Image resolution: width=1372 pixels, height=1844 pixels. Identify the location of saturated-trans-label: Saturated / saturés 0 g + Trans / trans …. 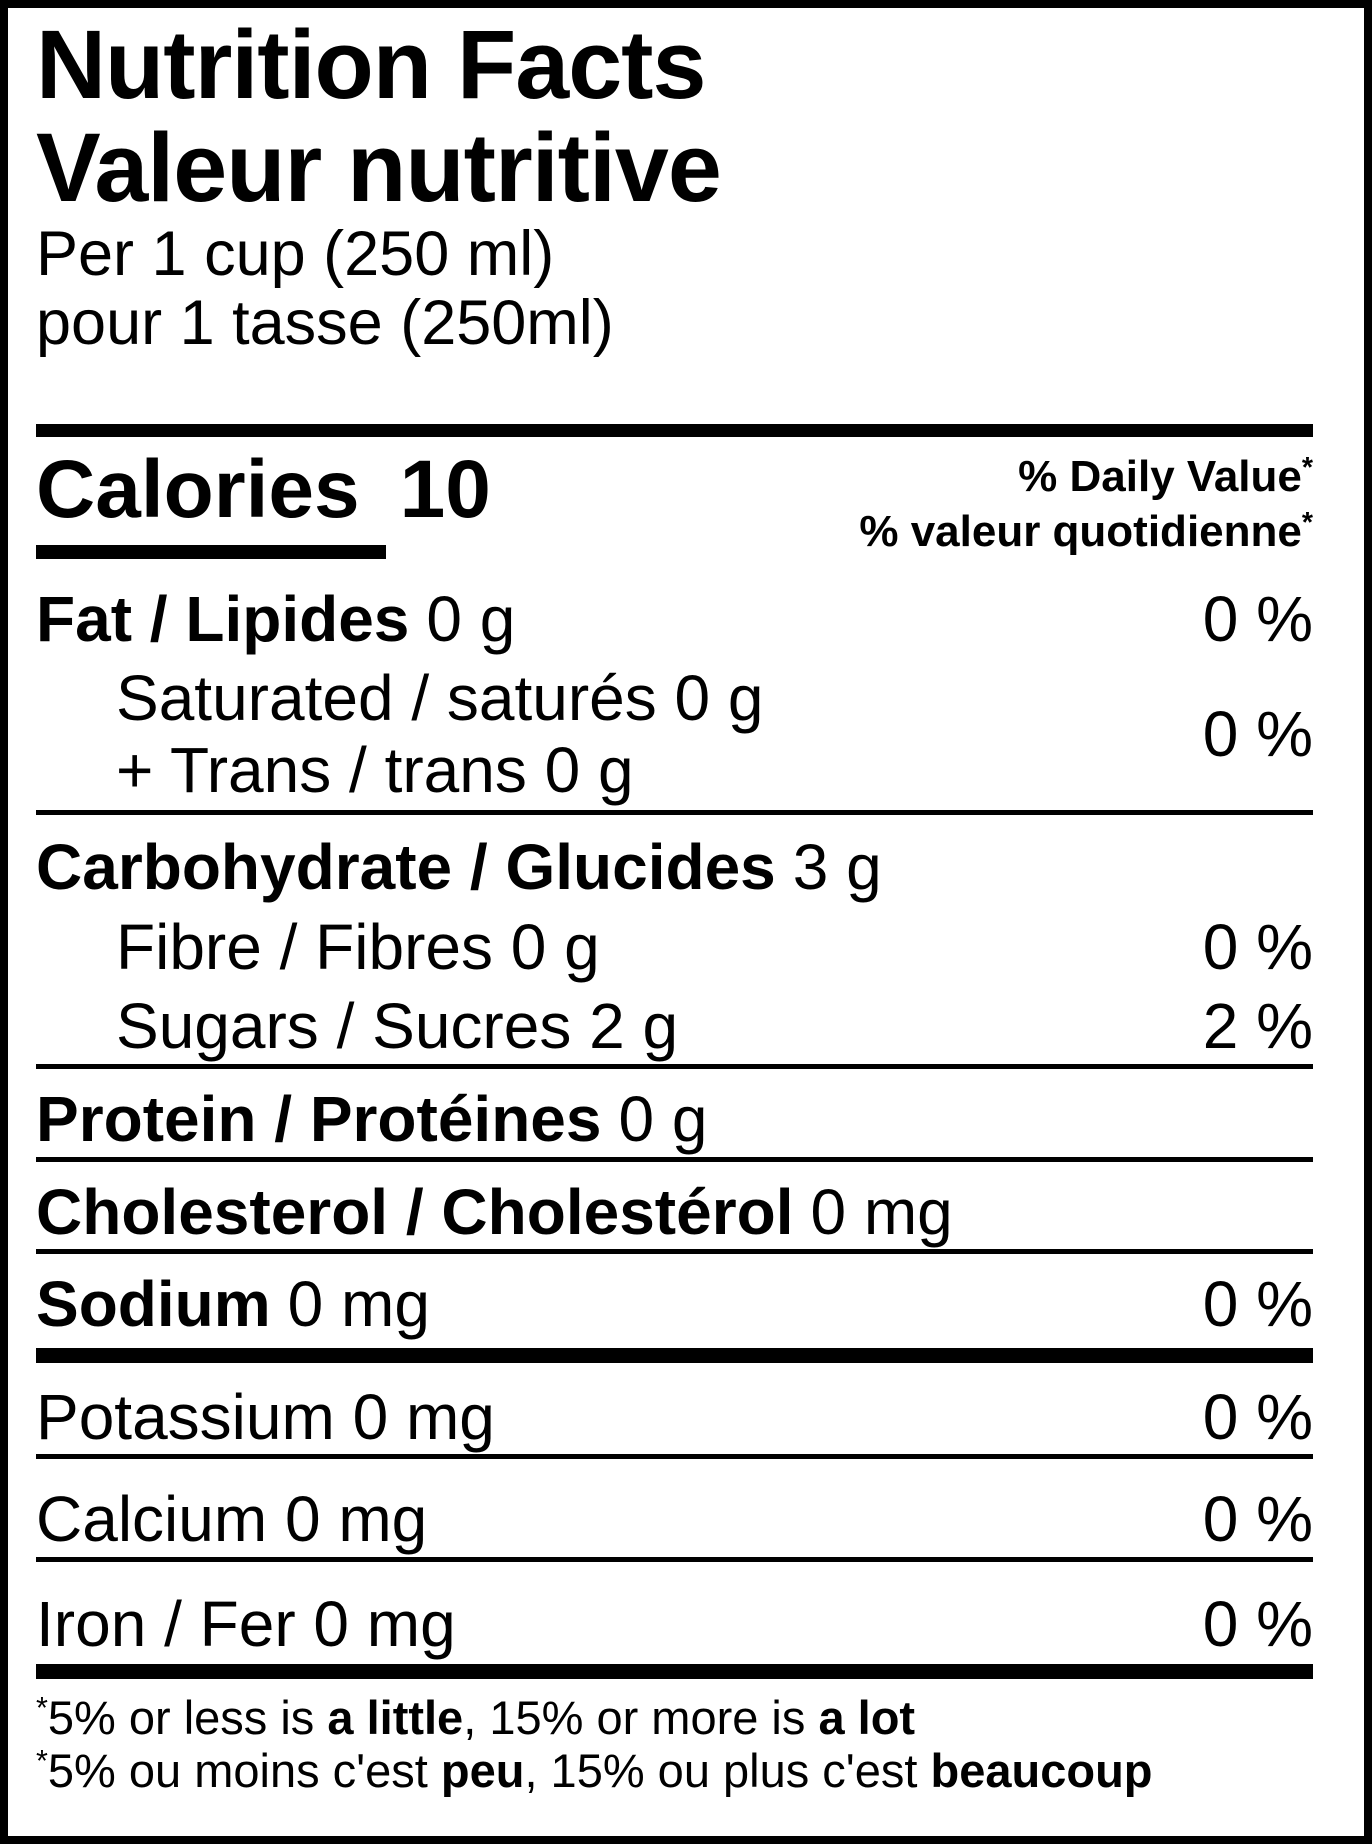
(400, 733).